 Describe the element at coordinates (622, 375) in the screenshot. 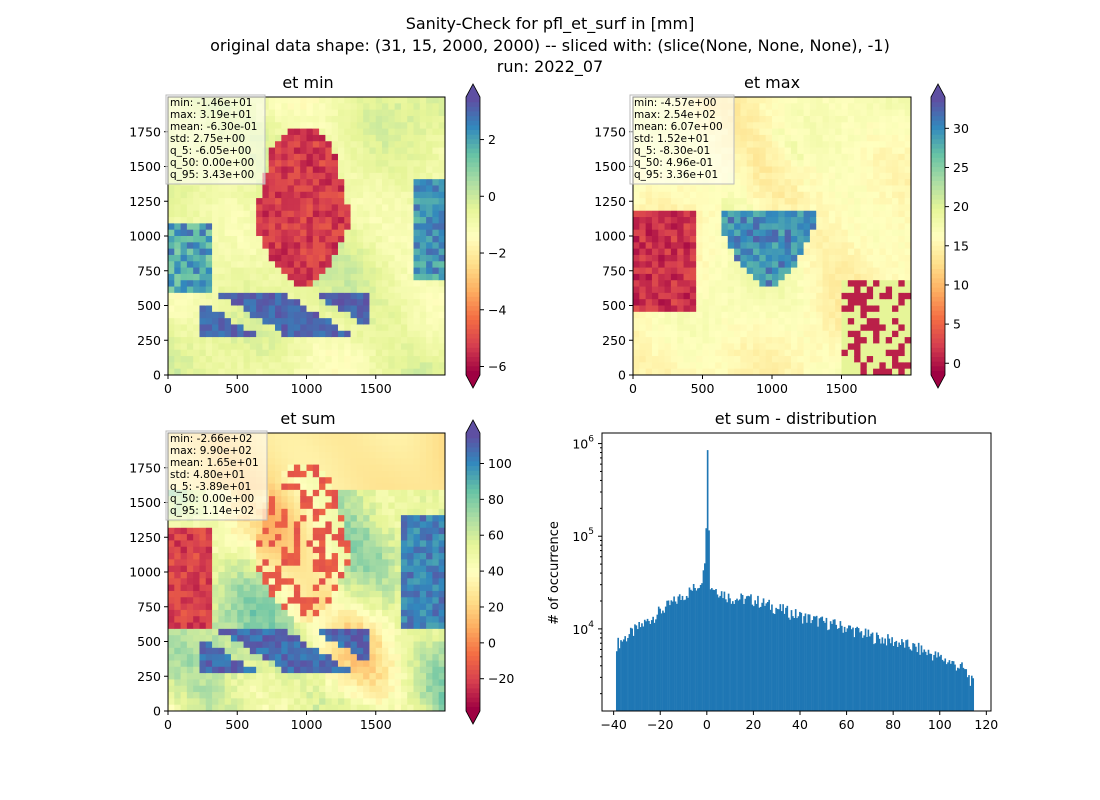

I see `y-tick-label: 0` at that location.